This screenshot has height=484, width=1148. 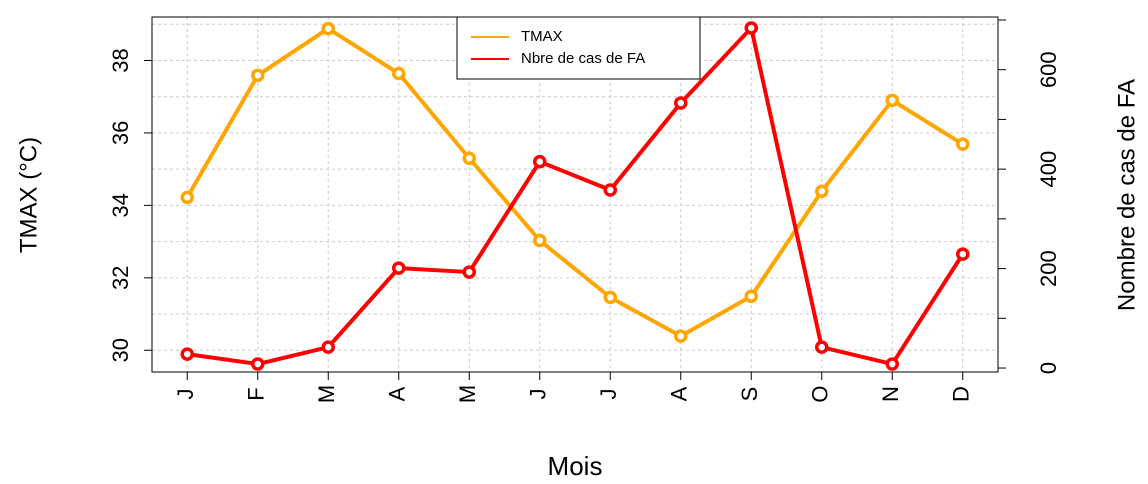 What do you see at coordinates (542, 36) in the screenshot?
I see `legend-label: TMAX` at bounding box center [542, 36].